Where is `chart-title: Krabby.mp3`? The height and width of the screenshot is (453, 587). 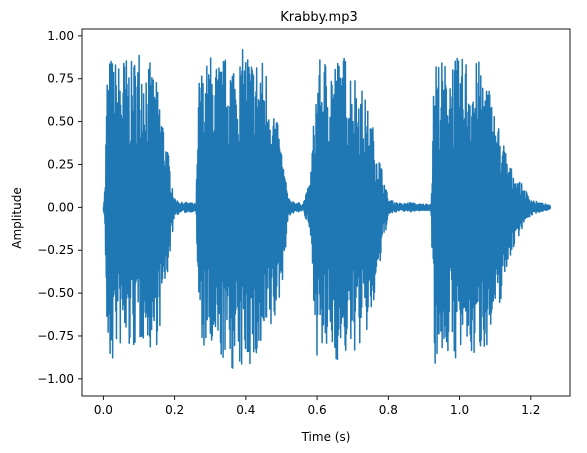
chart-title: Krabby.mp3 is located at coordinates (319, 17).